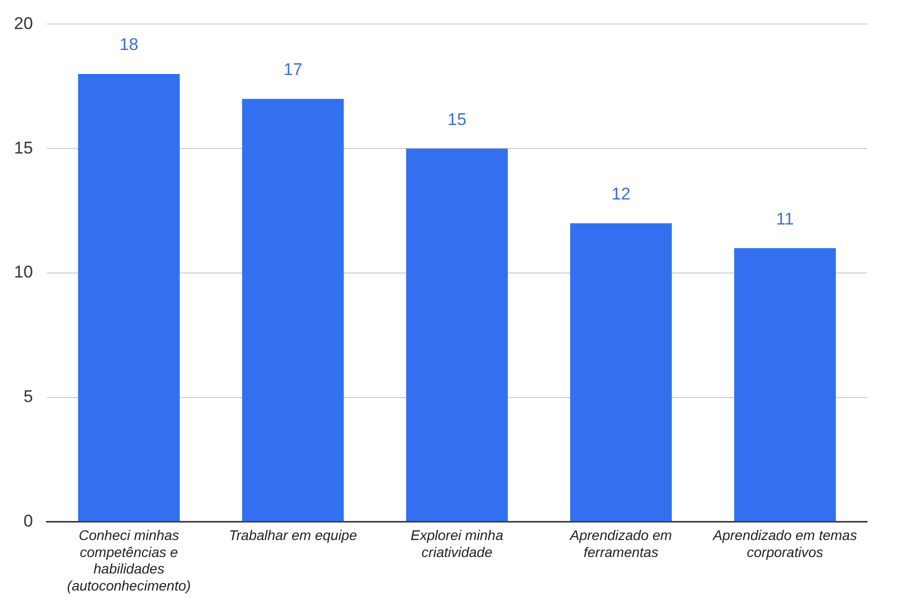  What do you see at coordinates (293, 535) in the screenshot?
I see `x-tick-label: Trabalhar em equipe` at bounding box center [293, 535].